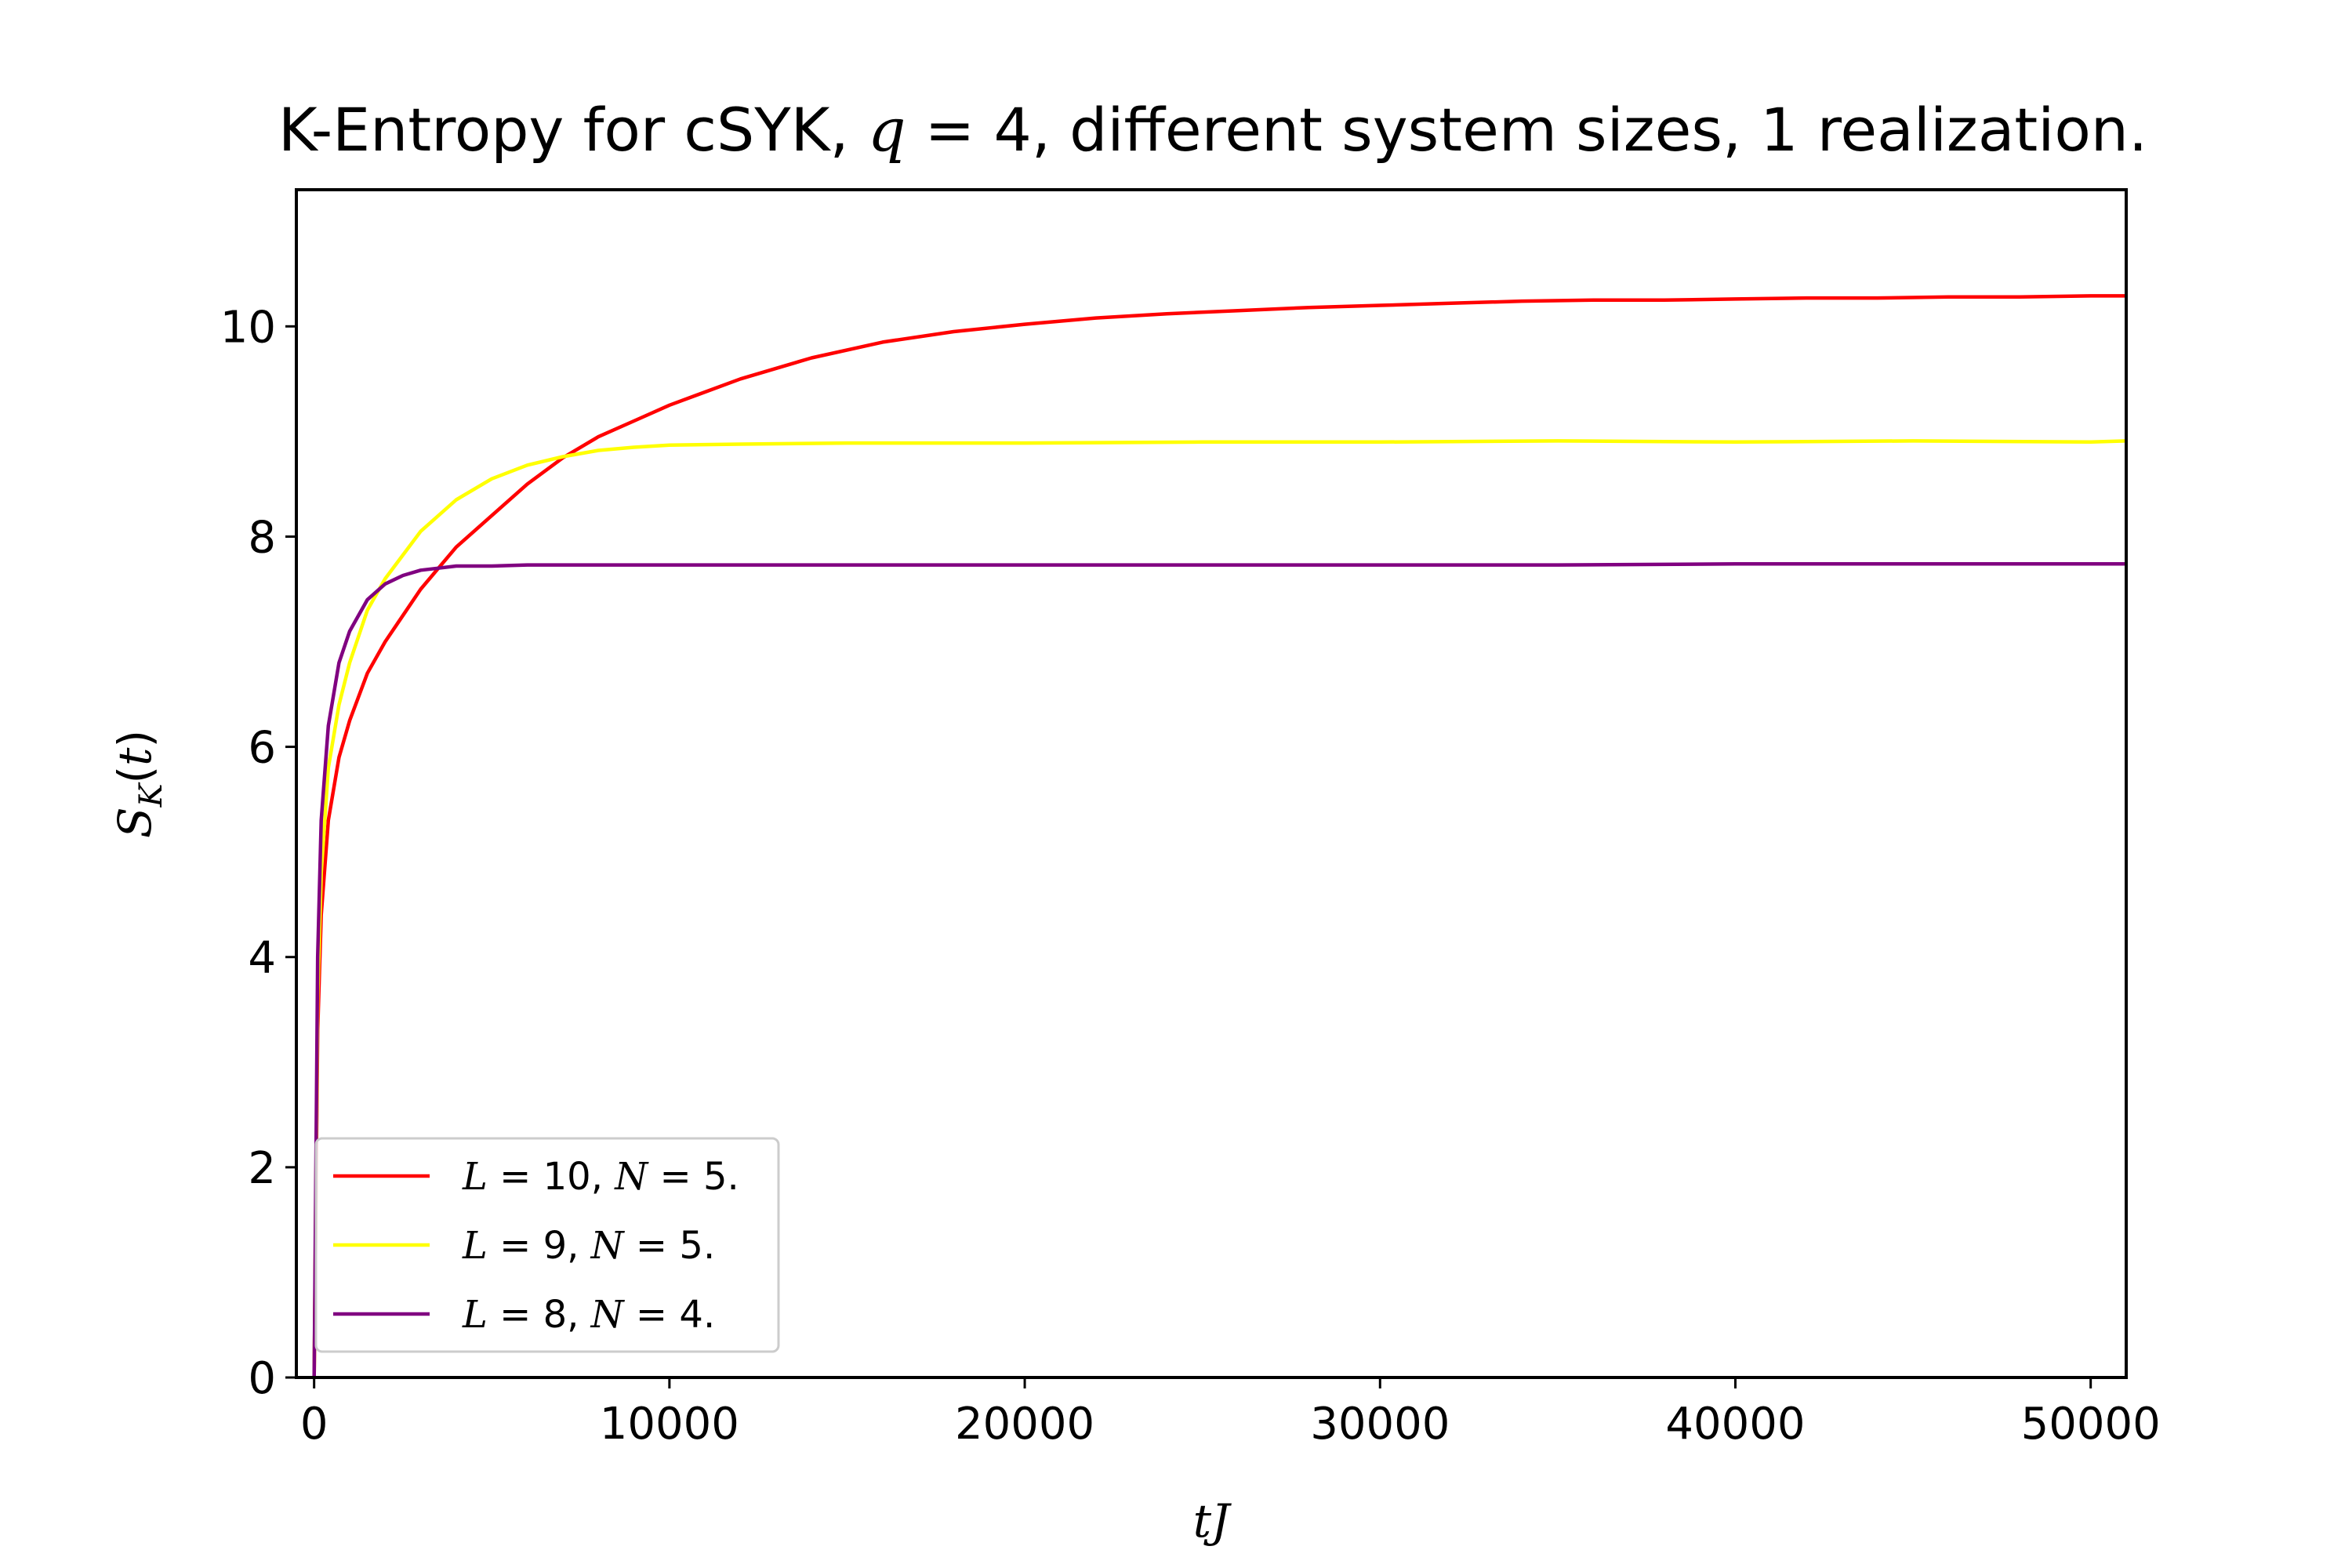 The width and height of the screenshot is (2352, 1568). What do you see at coordinates (258, 853) in the screenshot?
I see `y-axis: 0 2 4 6 8 10` at bounding box center [258, 853].